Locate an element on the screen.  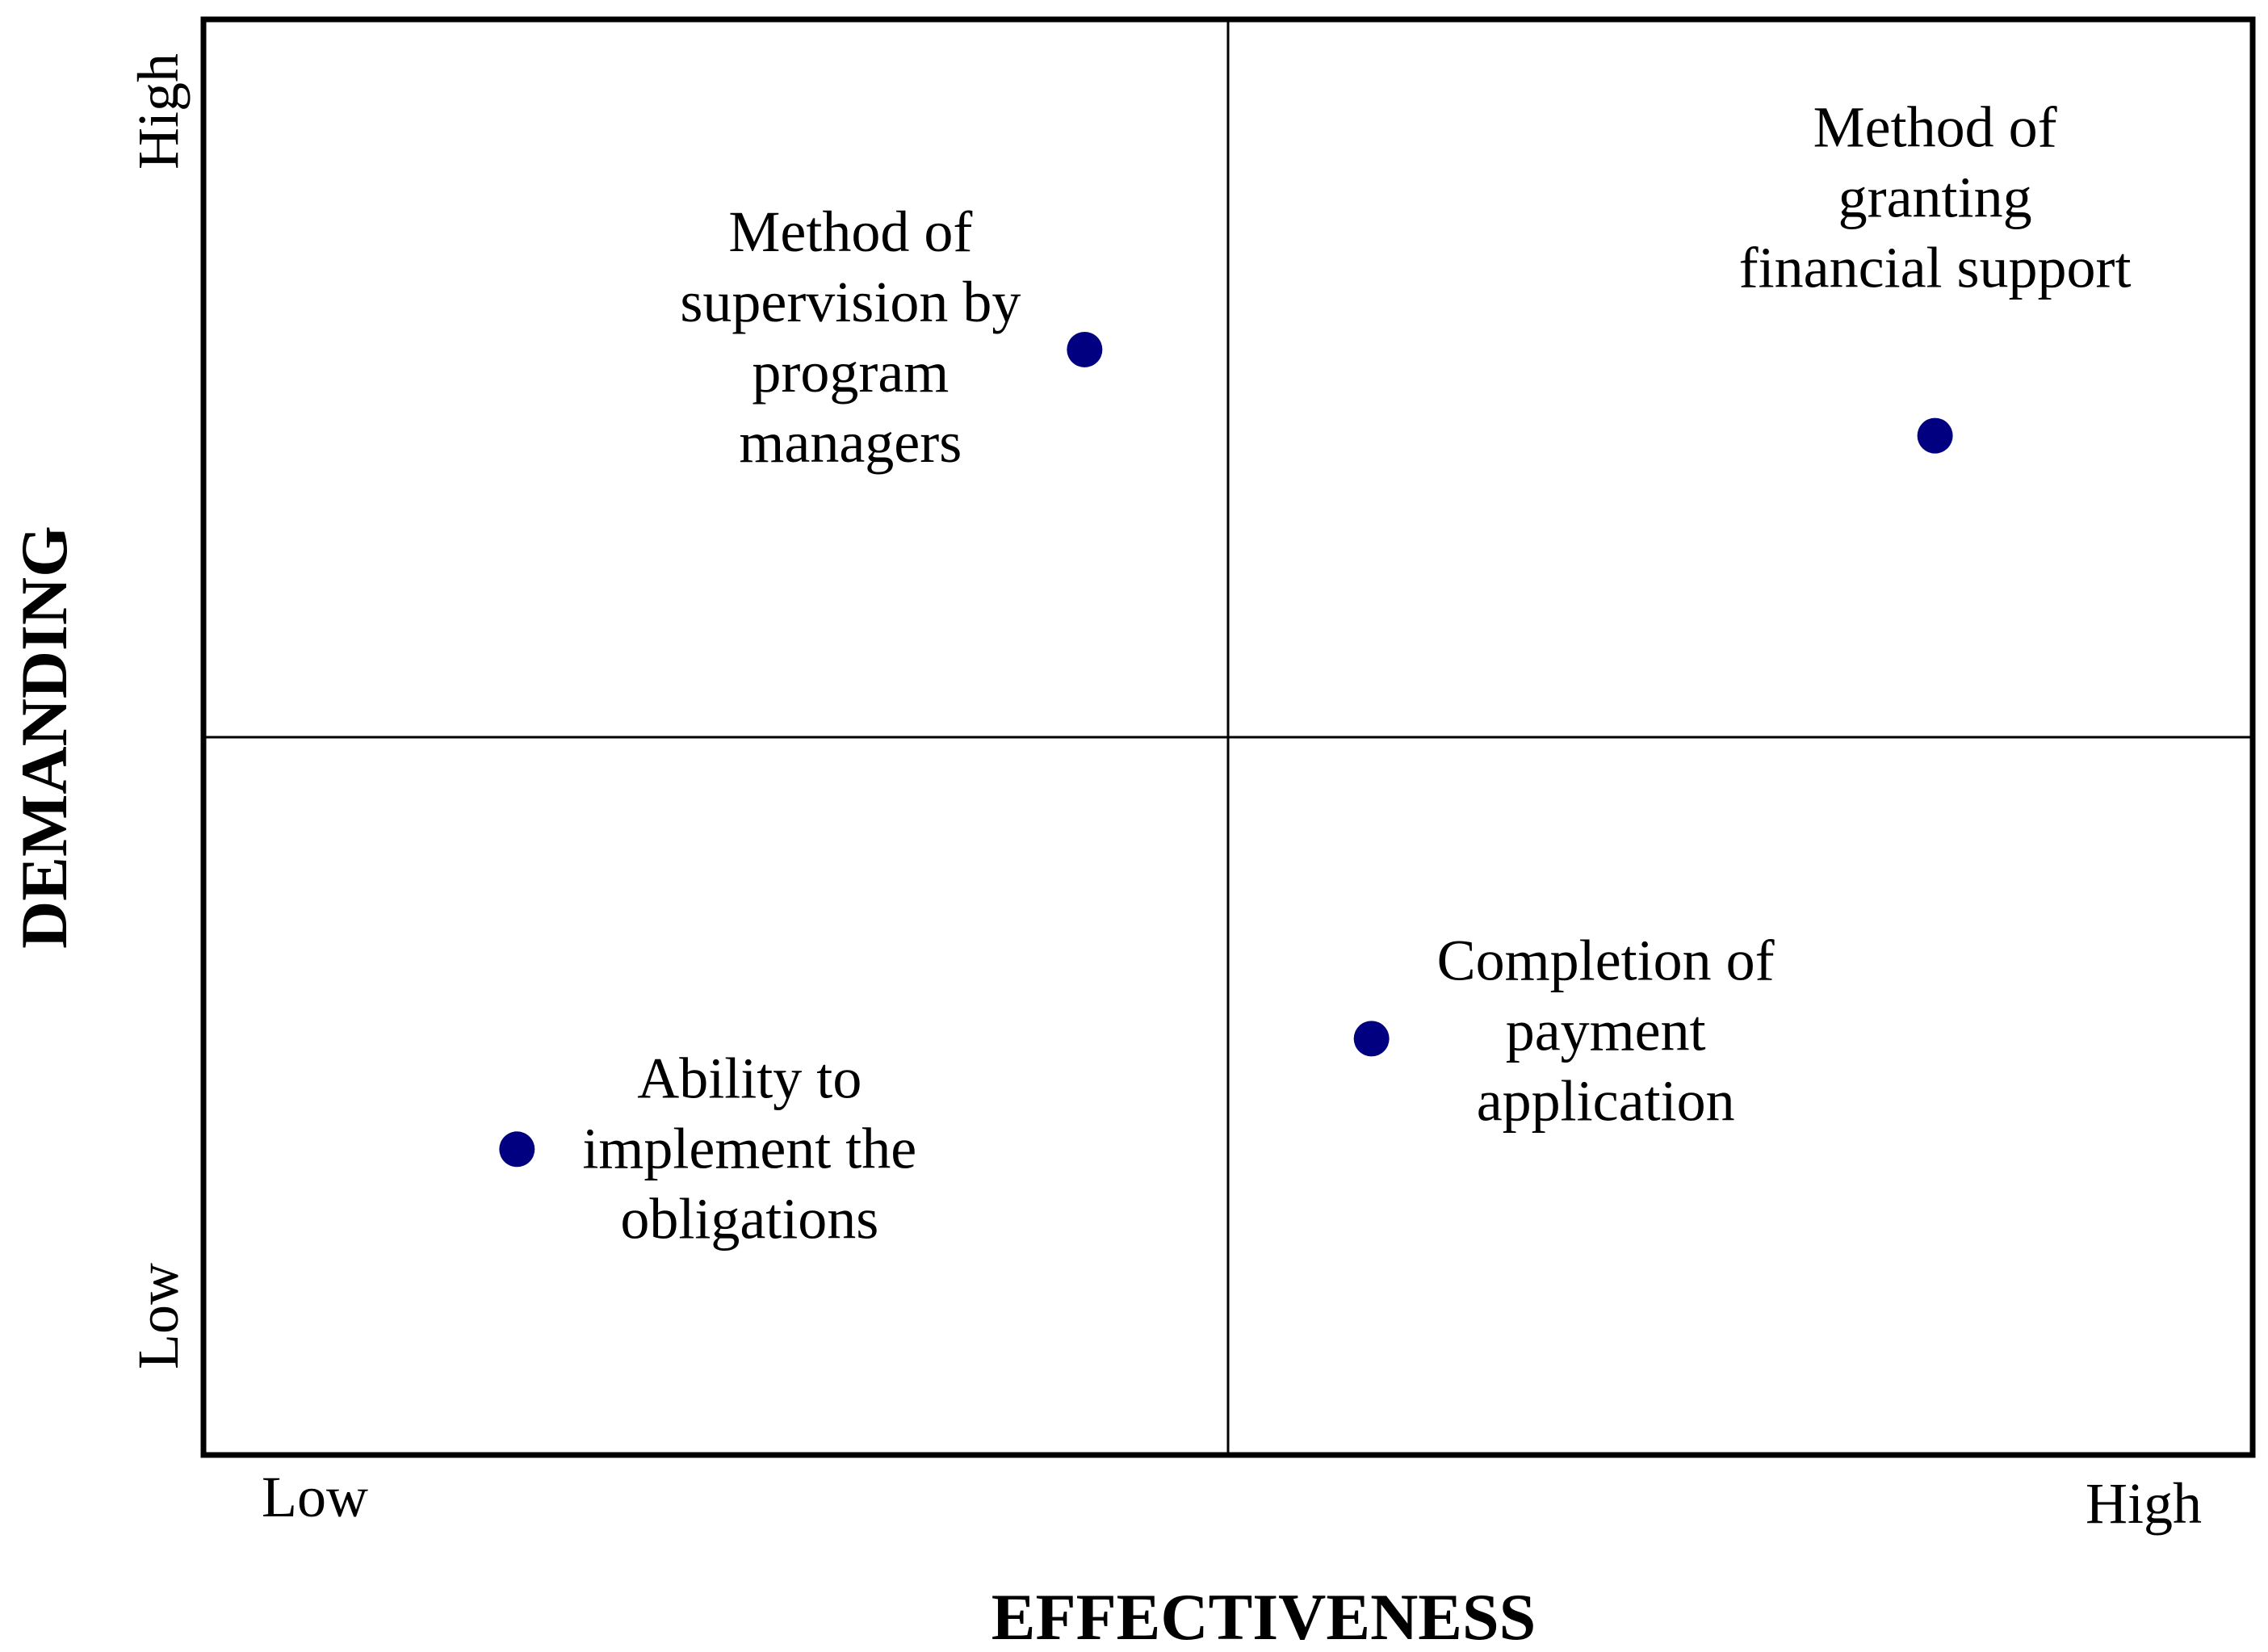
data-point-label-line: program is located at coordinates (850, 372).